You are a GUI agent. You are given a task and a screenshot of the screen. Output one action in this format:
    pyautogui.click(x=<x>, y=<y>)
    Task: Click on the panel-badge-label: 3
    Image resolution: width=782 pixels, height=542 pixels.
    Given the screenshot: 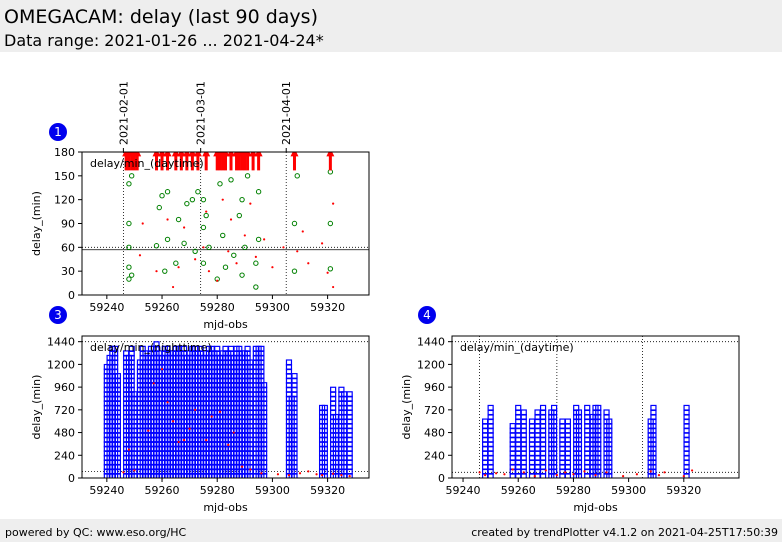 What is the action you would take?
    pyautogui.click(x=58, y=315)
    